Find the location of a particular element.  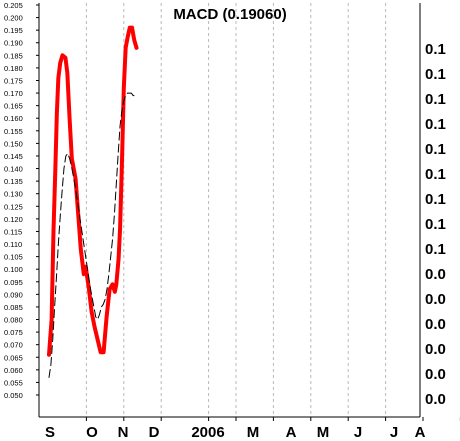

x-tick-label: O is located at coordinates (92, 432).